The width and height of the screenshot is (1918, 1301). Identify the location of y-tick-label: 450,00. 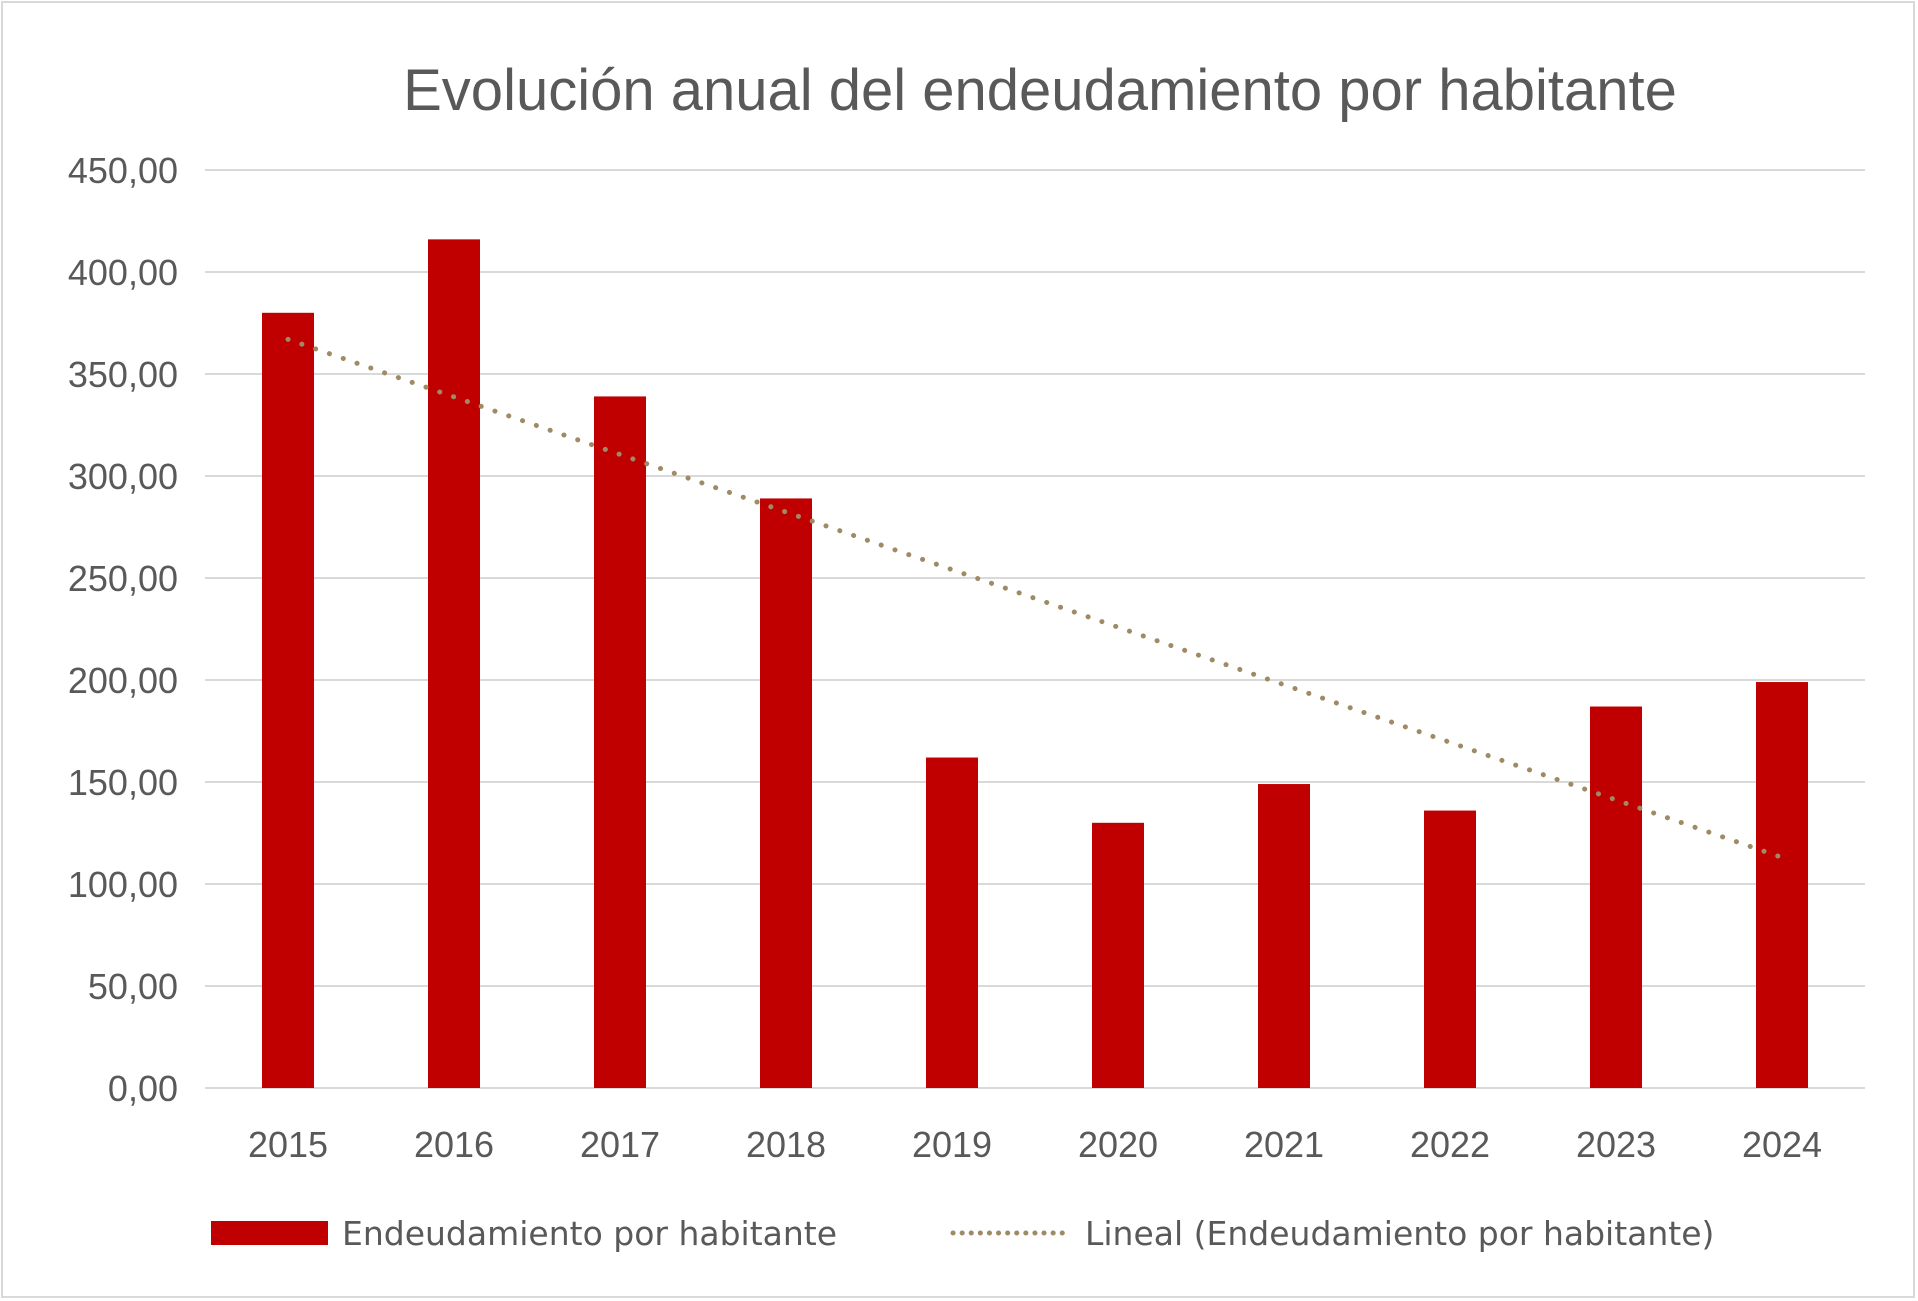
(123, 170).